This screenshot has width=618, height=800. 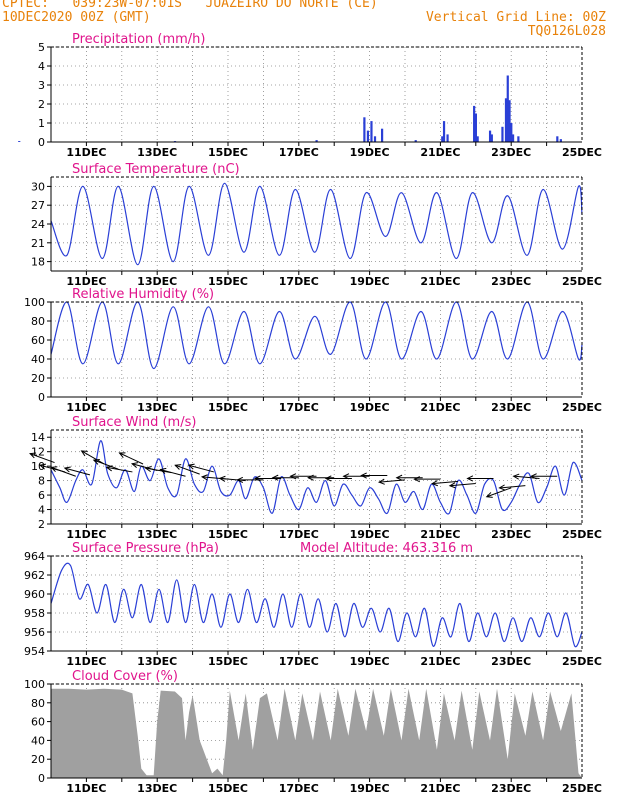 I want to click on y-tick-label: 12, so click(x=38, y=452).